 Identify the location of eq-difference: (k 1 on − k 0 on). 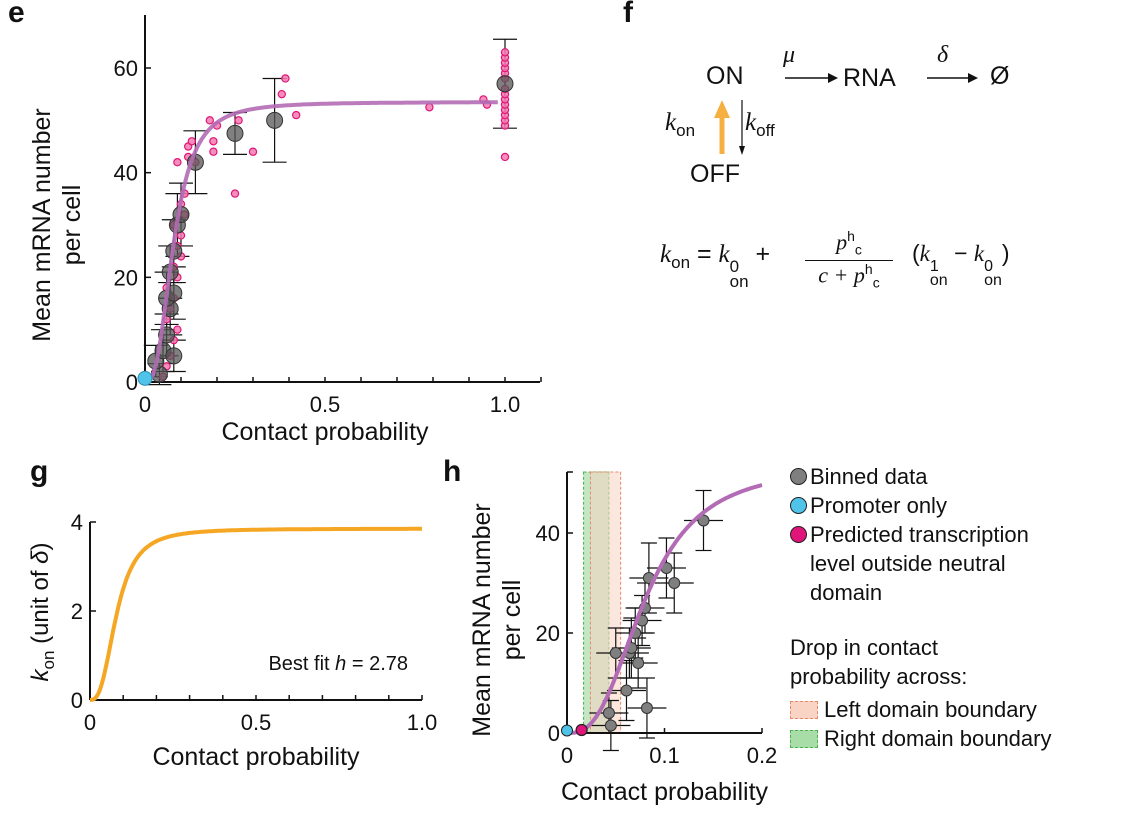
(961, 264).